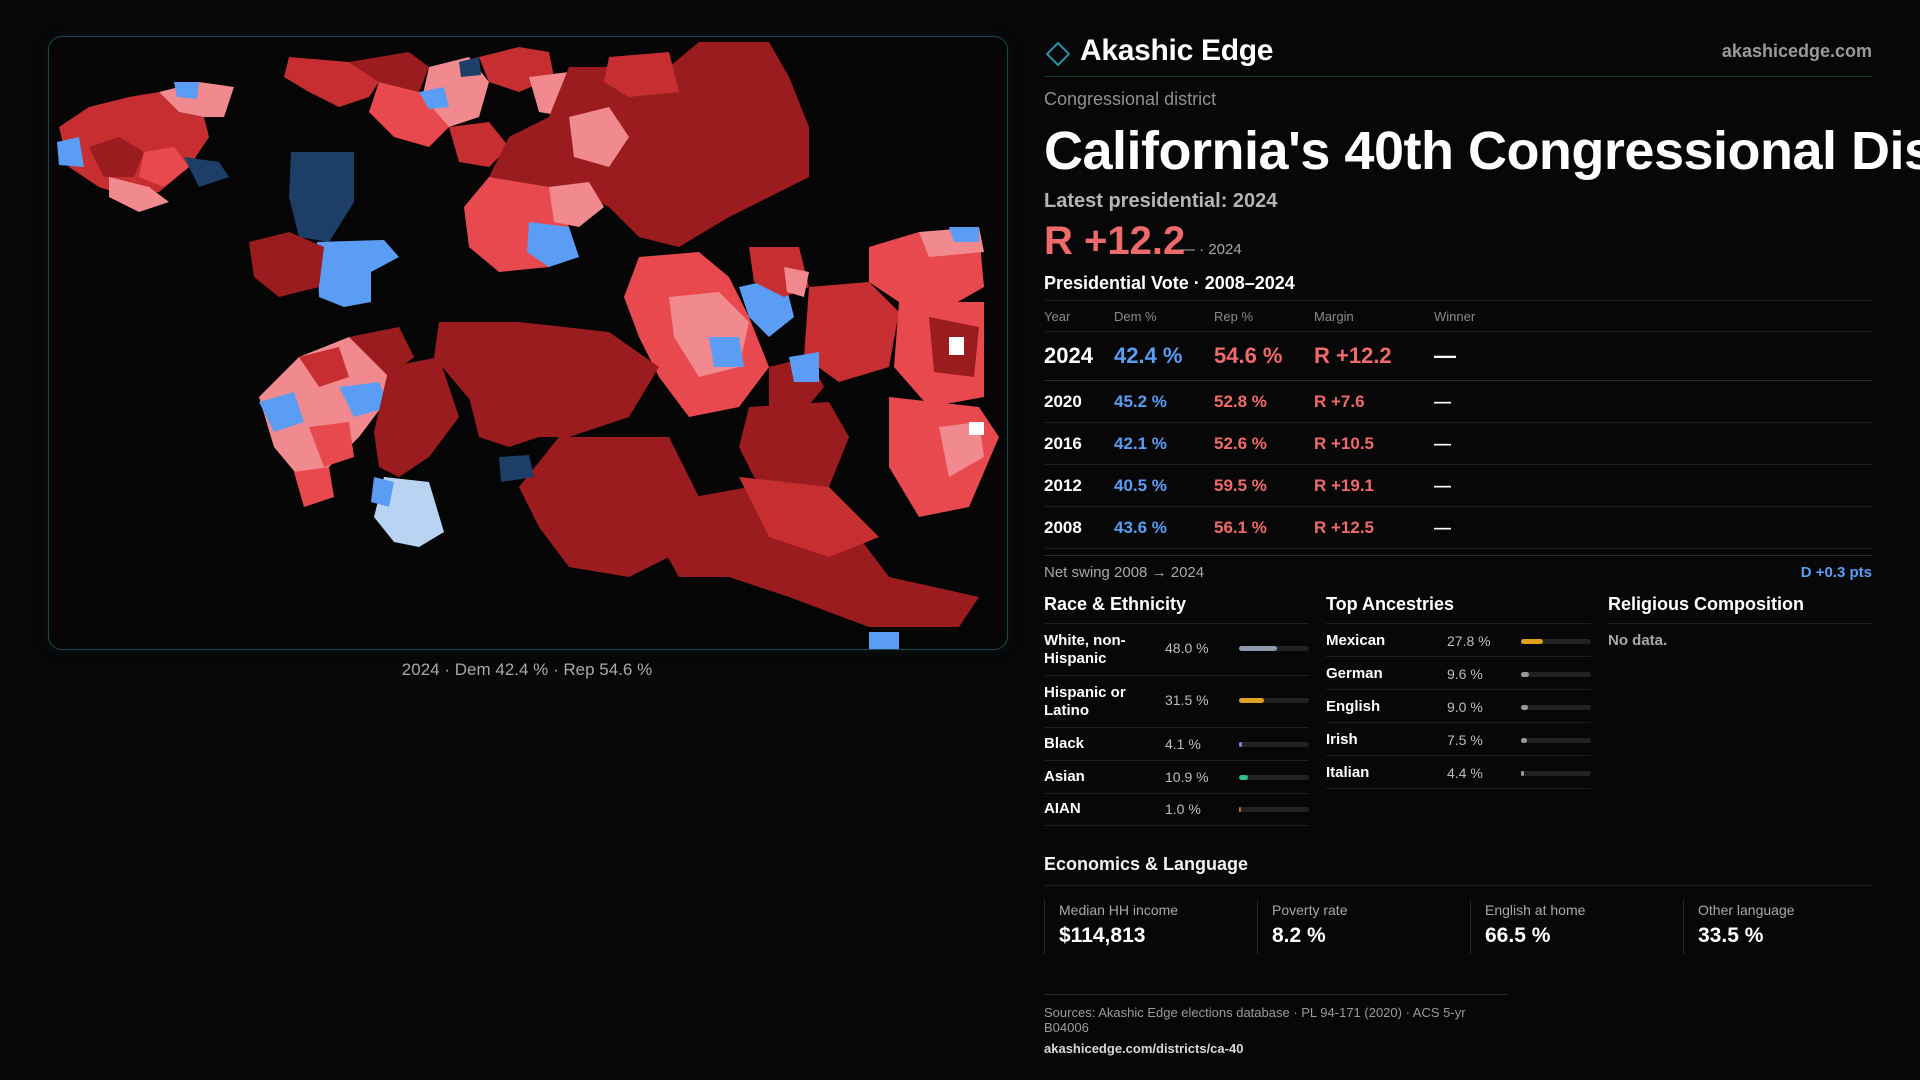 This screenshot has height=1080, width=1920. I want to click on list-item: Mexican 27.8 %, so click(1458, 640).